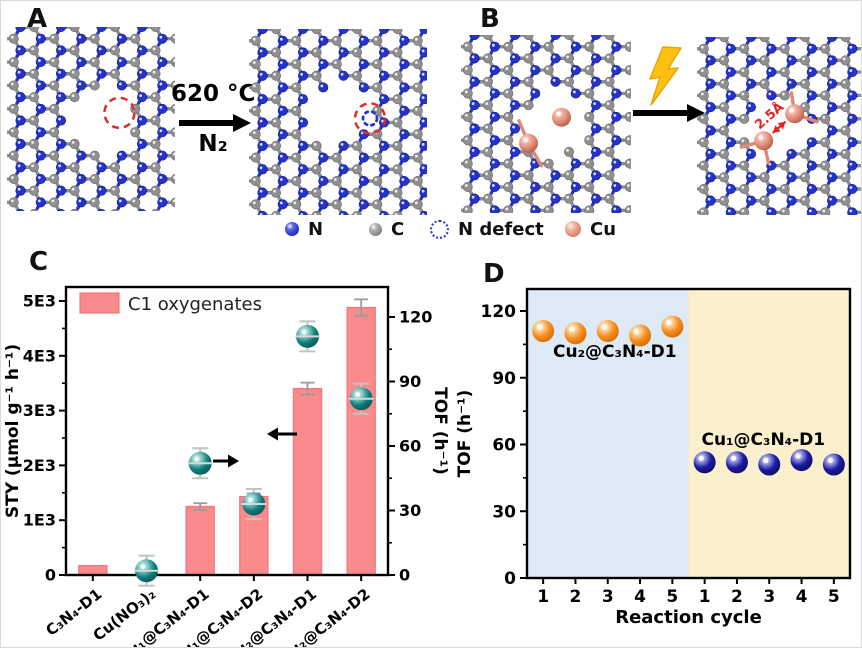  I want to click on y-axis-label-left: STY (μmol g⁻¹ h⁻¹), so click(13, 431).